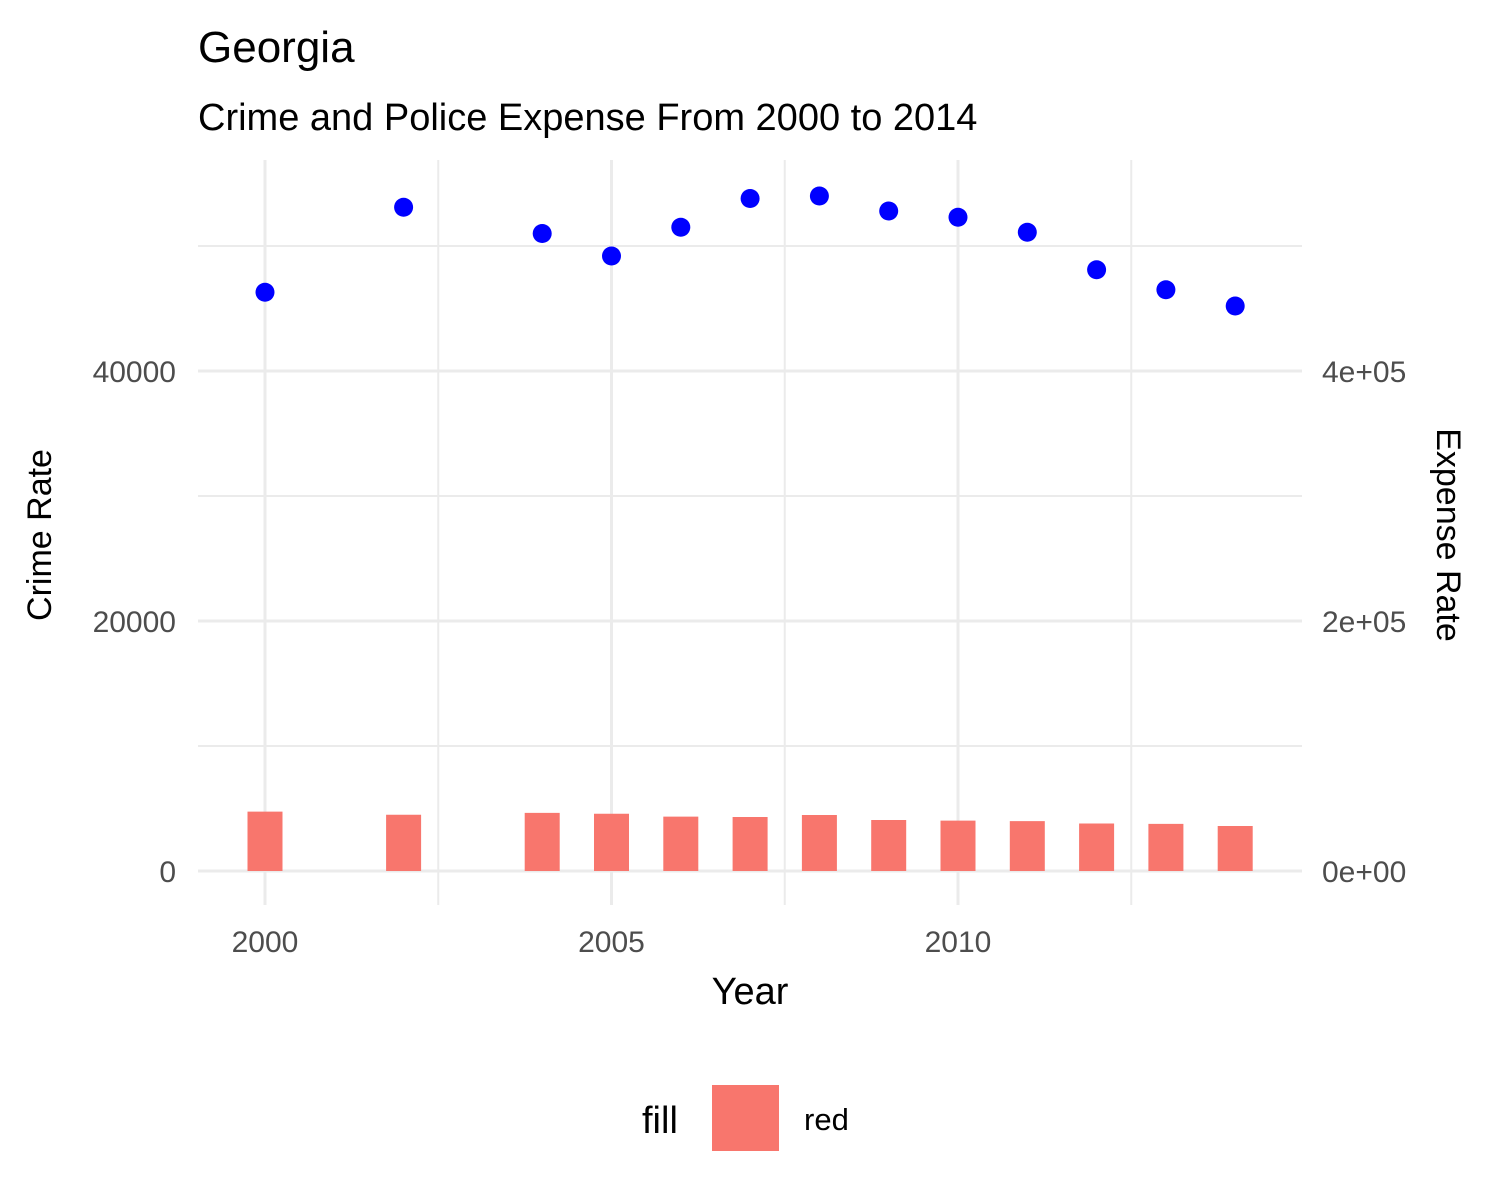 The width and height of the screenshot is (1500, 1200). Describe the element at coordinates (958, 942) in the screenshot. I see `x-tick-label: 2010` at that location.